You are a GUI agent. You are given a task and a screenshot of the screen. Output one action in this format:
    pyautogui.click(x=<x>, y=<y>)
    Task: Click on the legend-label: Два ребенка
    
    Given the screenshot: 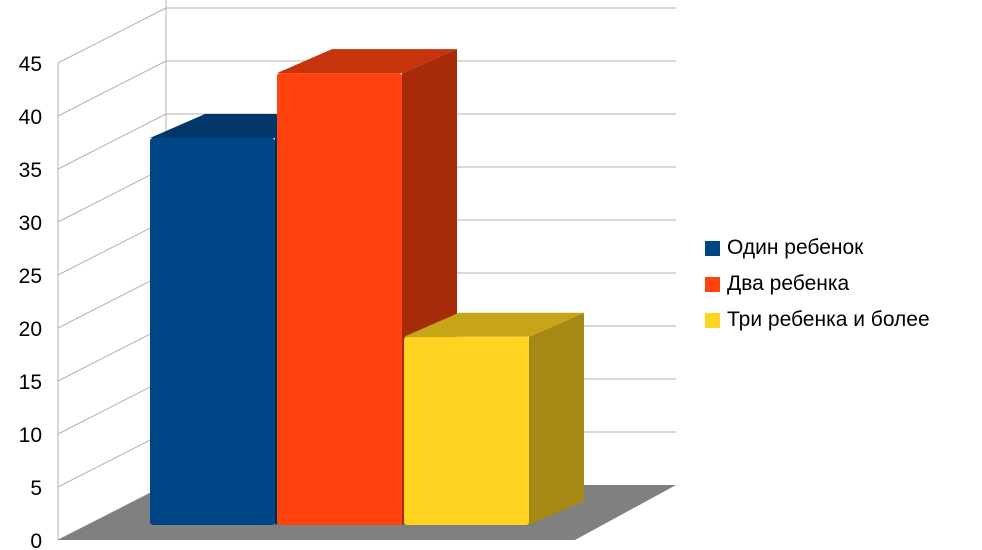 What is the action you would take?
    pyautogui.click(x=788, y=283)
    